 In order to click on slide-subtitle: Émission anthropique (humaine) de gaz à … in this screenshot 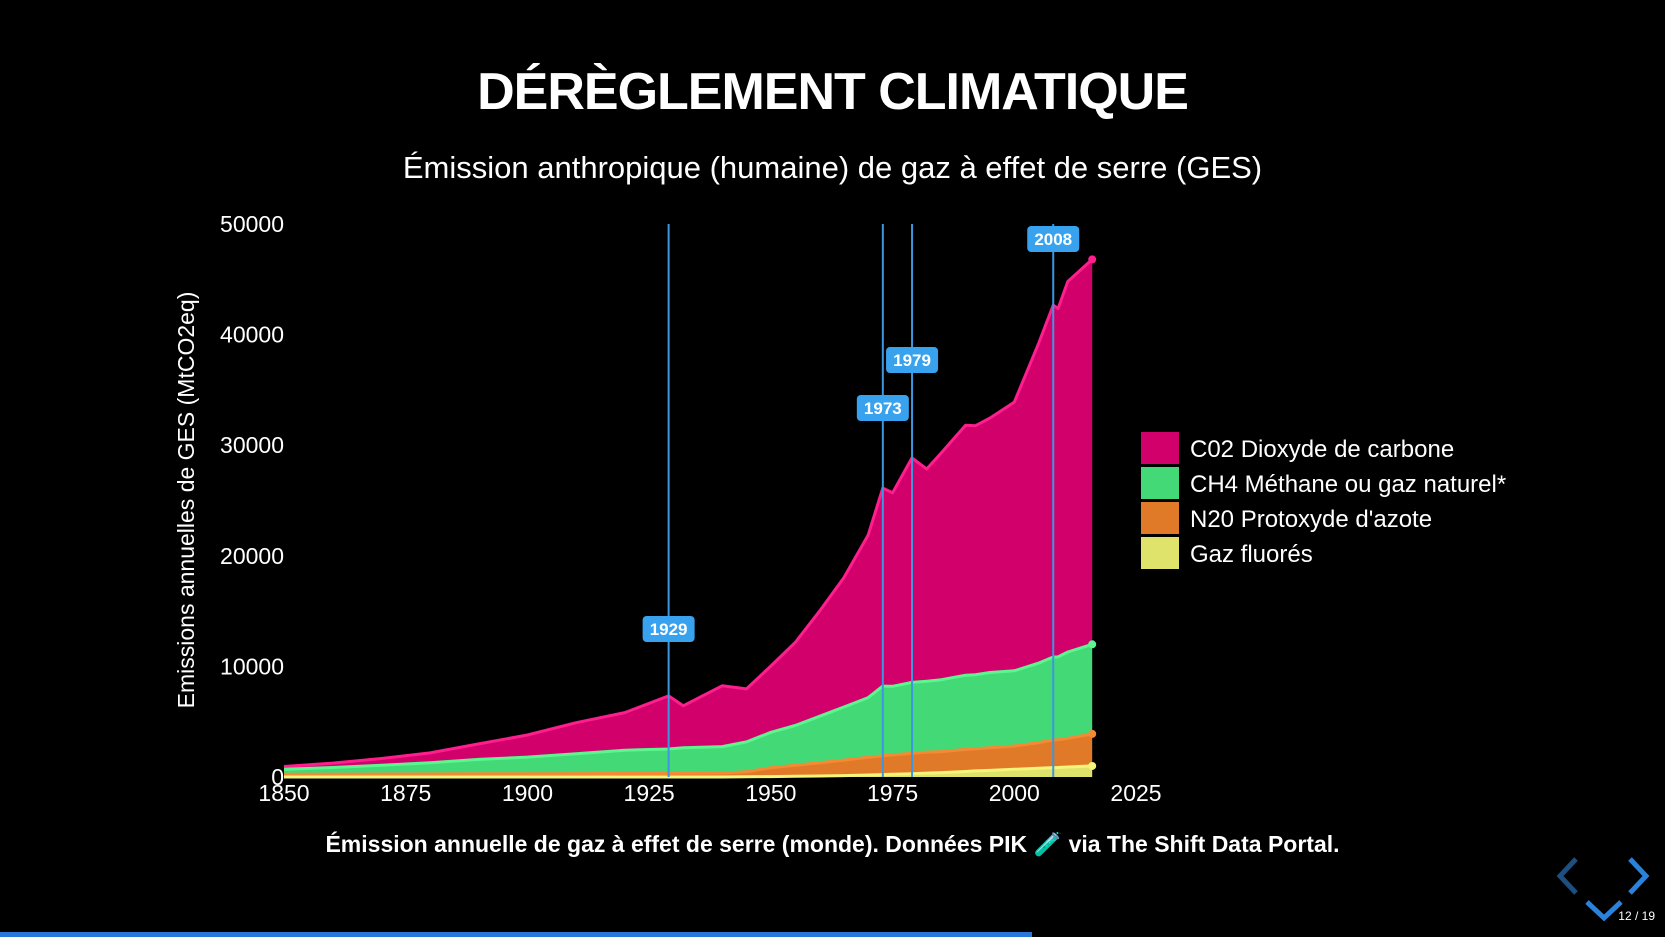, I will do `click(832, 167)`.